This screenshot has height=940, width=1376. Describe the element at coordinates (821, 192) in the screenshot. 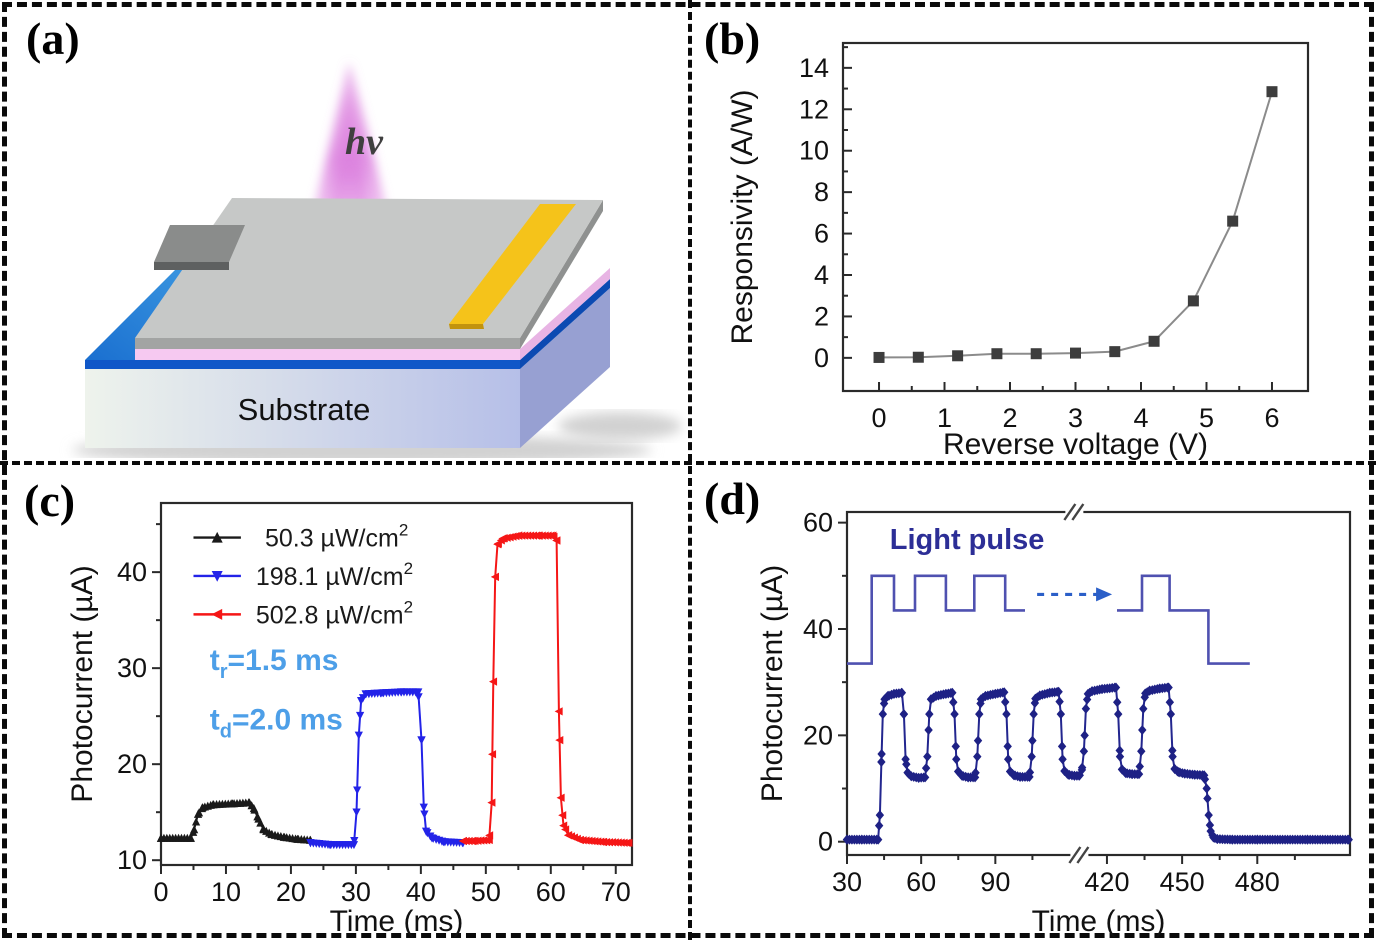

I see `y-tick-label: 8` at that location.